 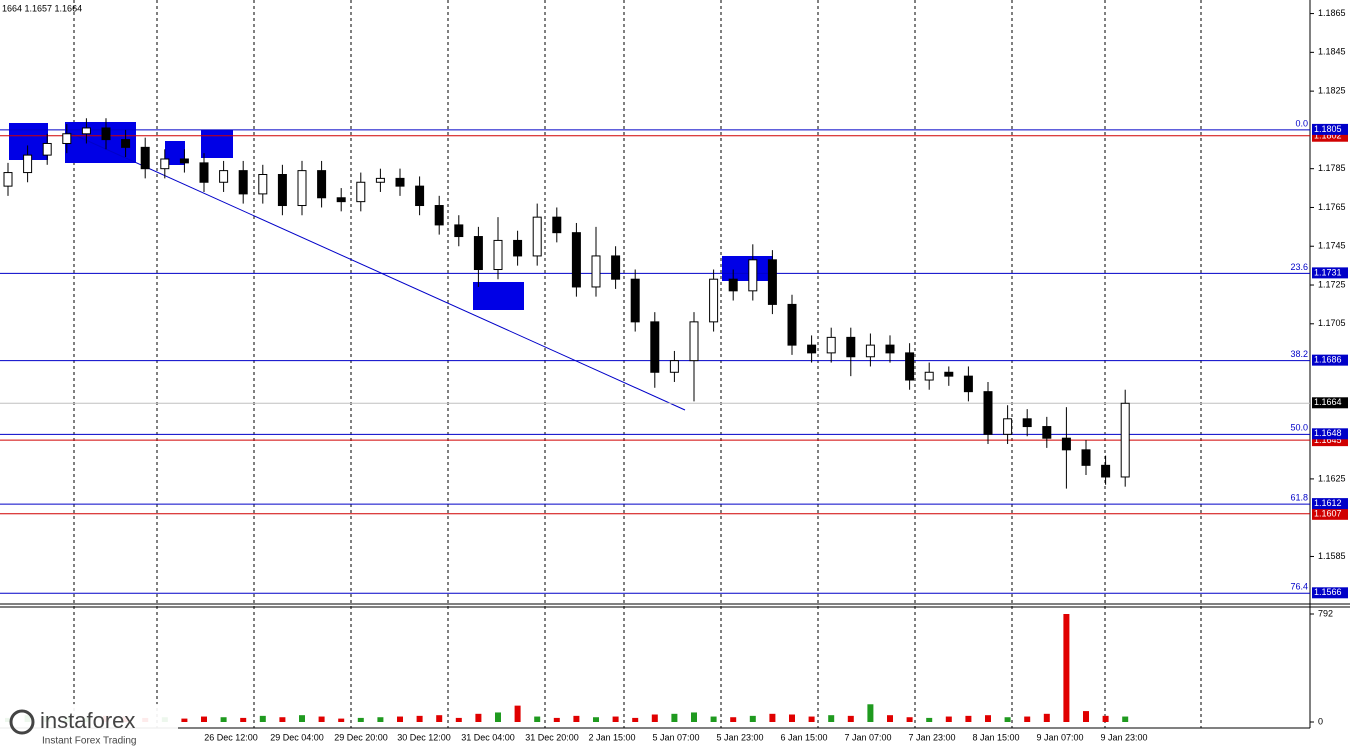 What do you see at coordinates (42, 8) in the screenshot?
I see `header: 1664 1.1657 1.1664` at bounding box center [42, 8].